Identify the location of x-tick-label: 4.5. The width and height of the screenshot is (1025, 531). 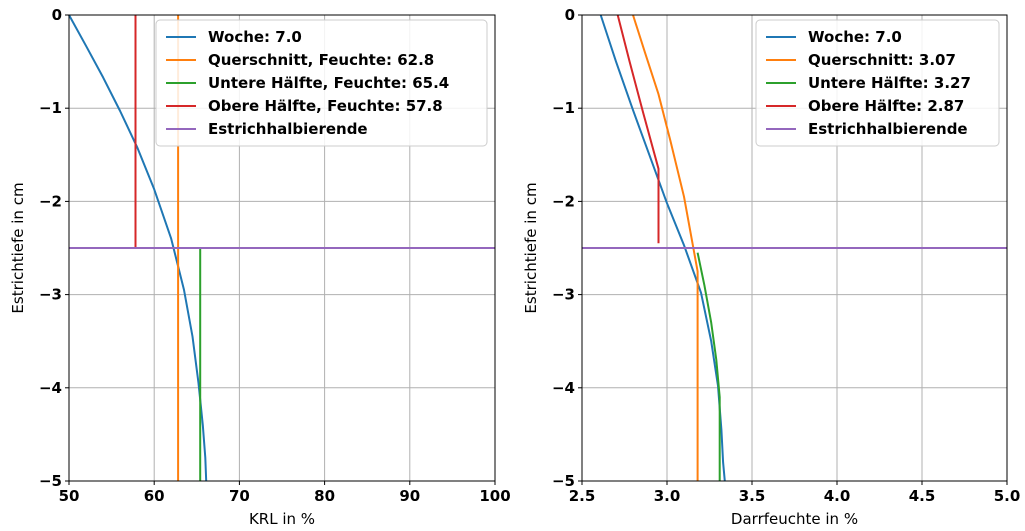
(922, 496).